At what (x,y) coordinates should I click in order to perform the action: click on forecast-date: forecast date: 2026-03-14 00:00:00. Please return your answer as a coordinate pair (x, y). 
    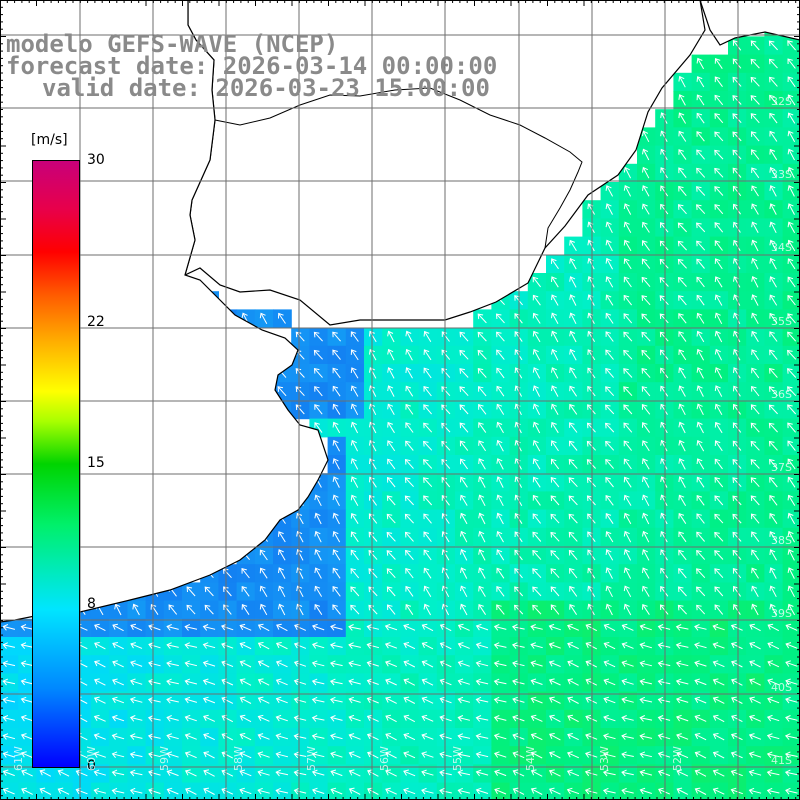
    Looking at the image, I should click on (252, 66).